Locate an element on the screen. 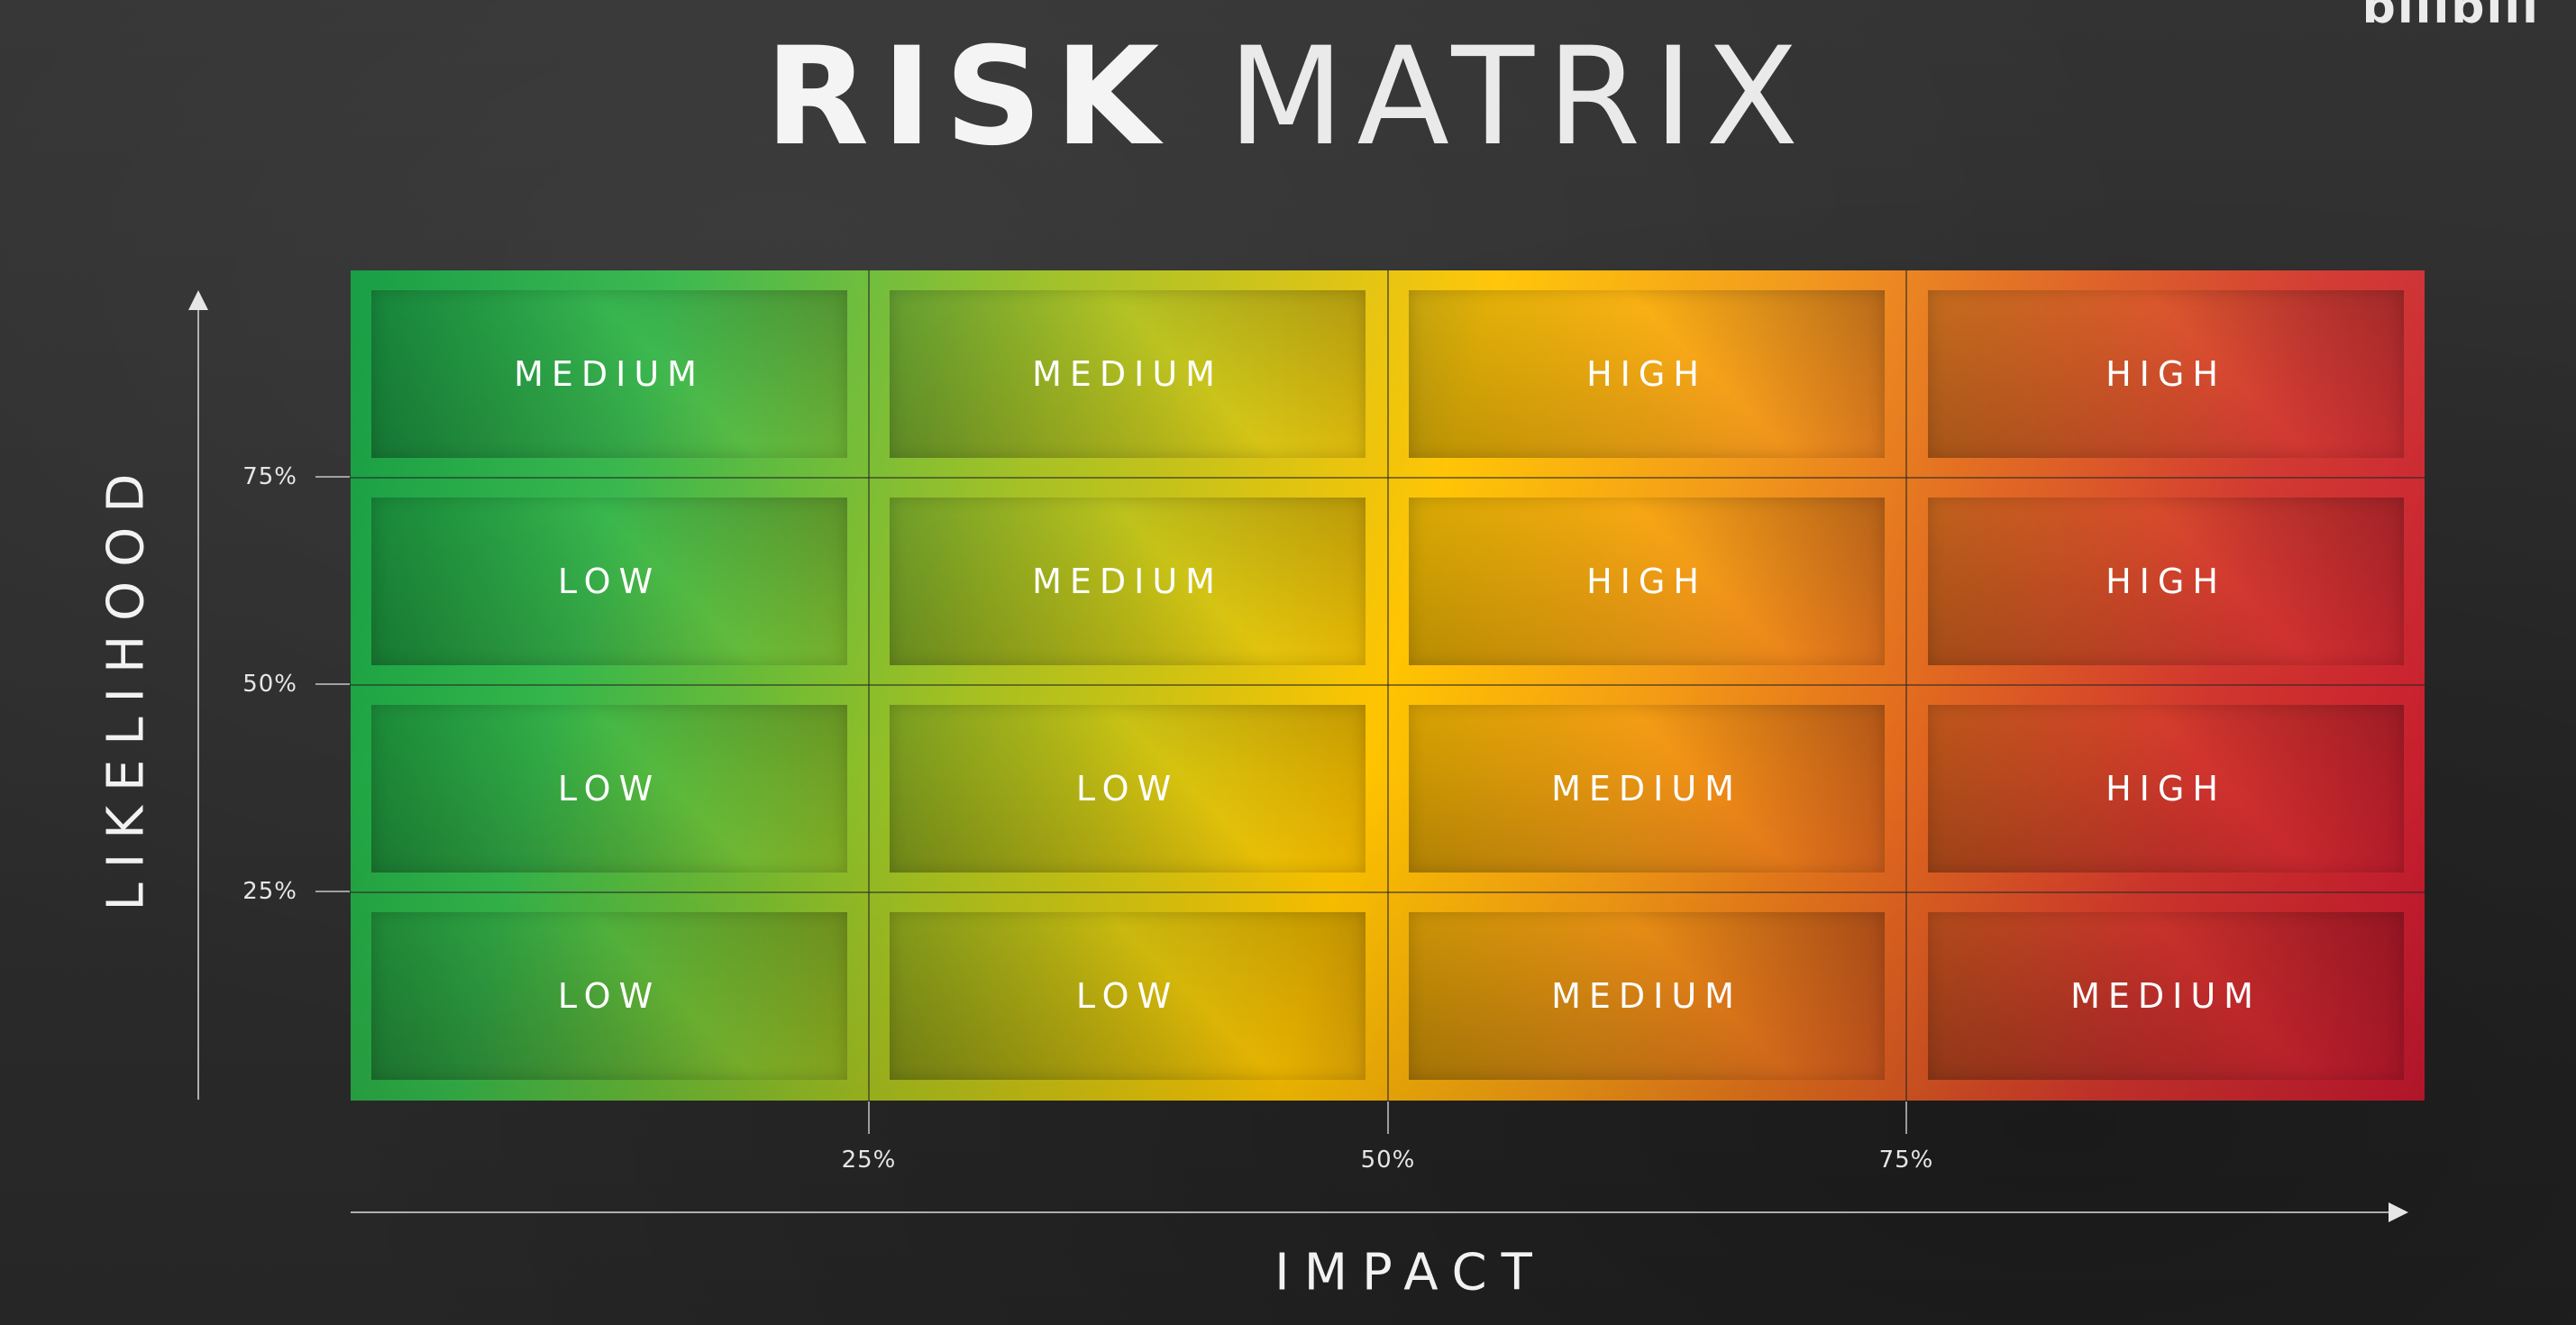 The width and height of the screenshot is (2576, 1325). matrix-cell-r2-c2: MEDIUM is located at coordinates (1128, 581).